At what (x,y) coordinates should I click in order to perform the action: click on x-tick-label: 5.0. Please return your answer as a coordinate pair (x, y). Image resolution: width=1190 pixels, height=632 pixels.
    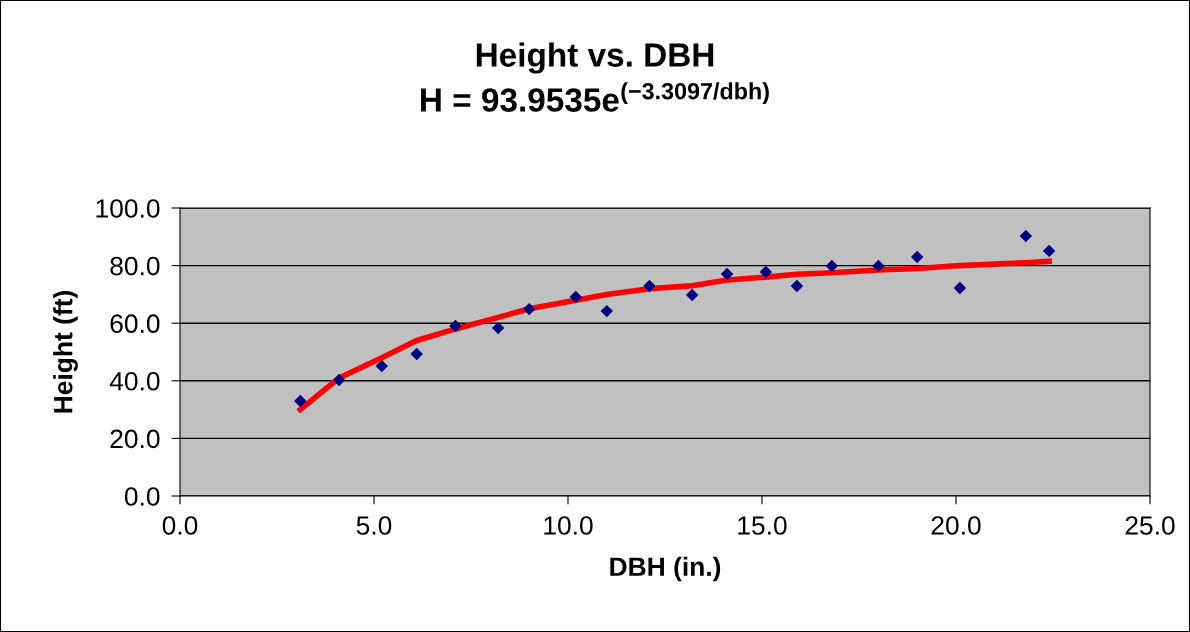
    Looking at the image, I should click on (374, 525).